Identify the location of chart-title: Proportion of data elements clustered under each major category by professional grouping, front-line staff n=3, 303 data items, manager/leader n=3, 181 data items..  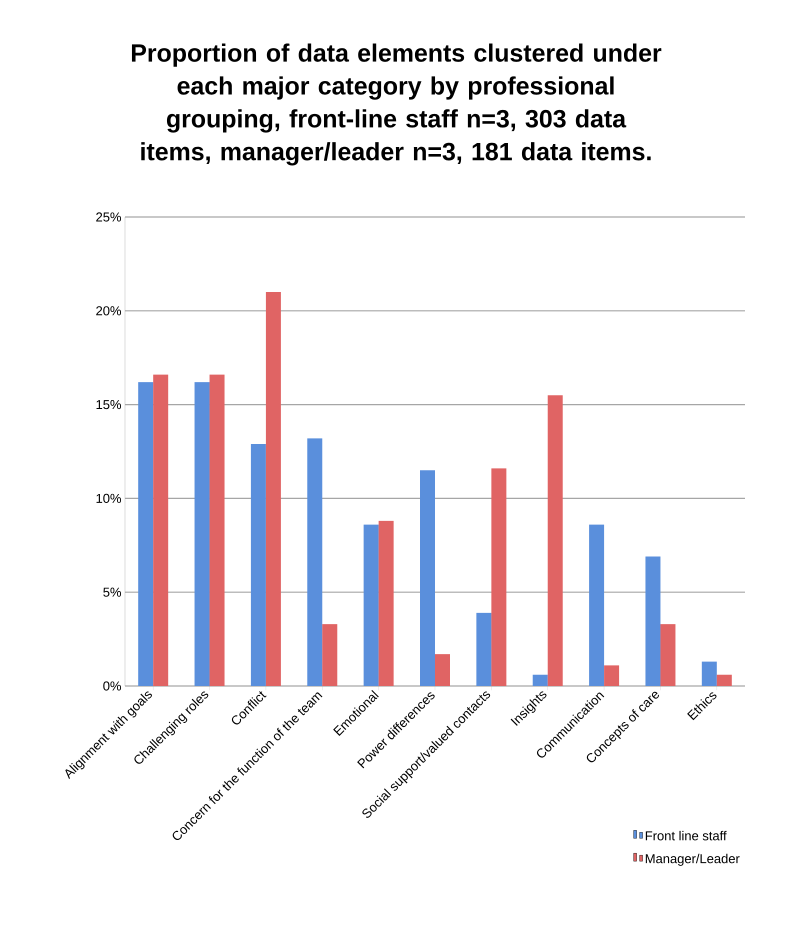
(397, 105).